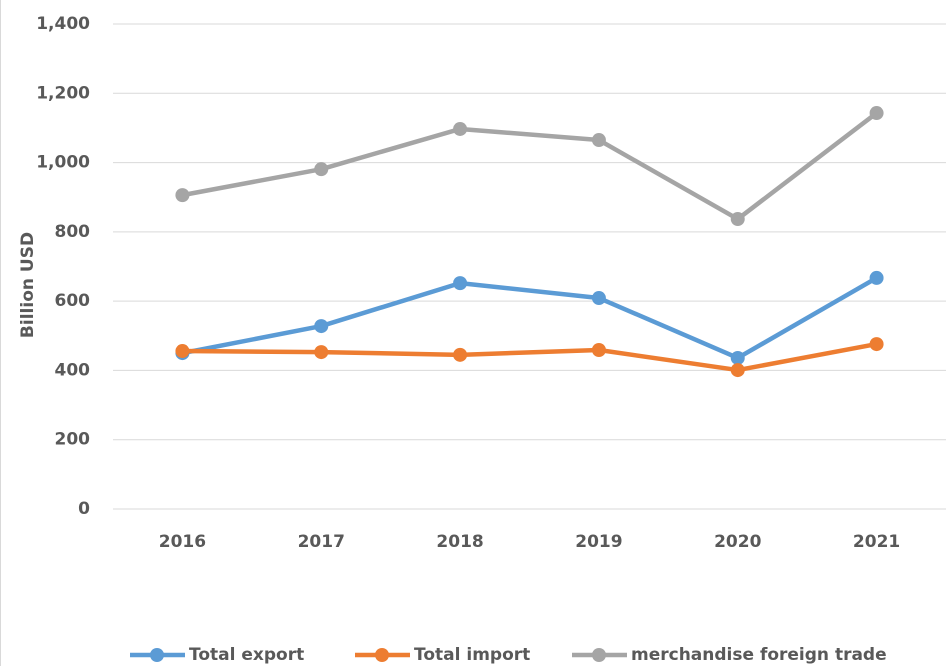 Image resolution: width=948 pixels, height=666 pixels. I want to click on y-tick-label: 400, so click(73, 370).